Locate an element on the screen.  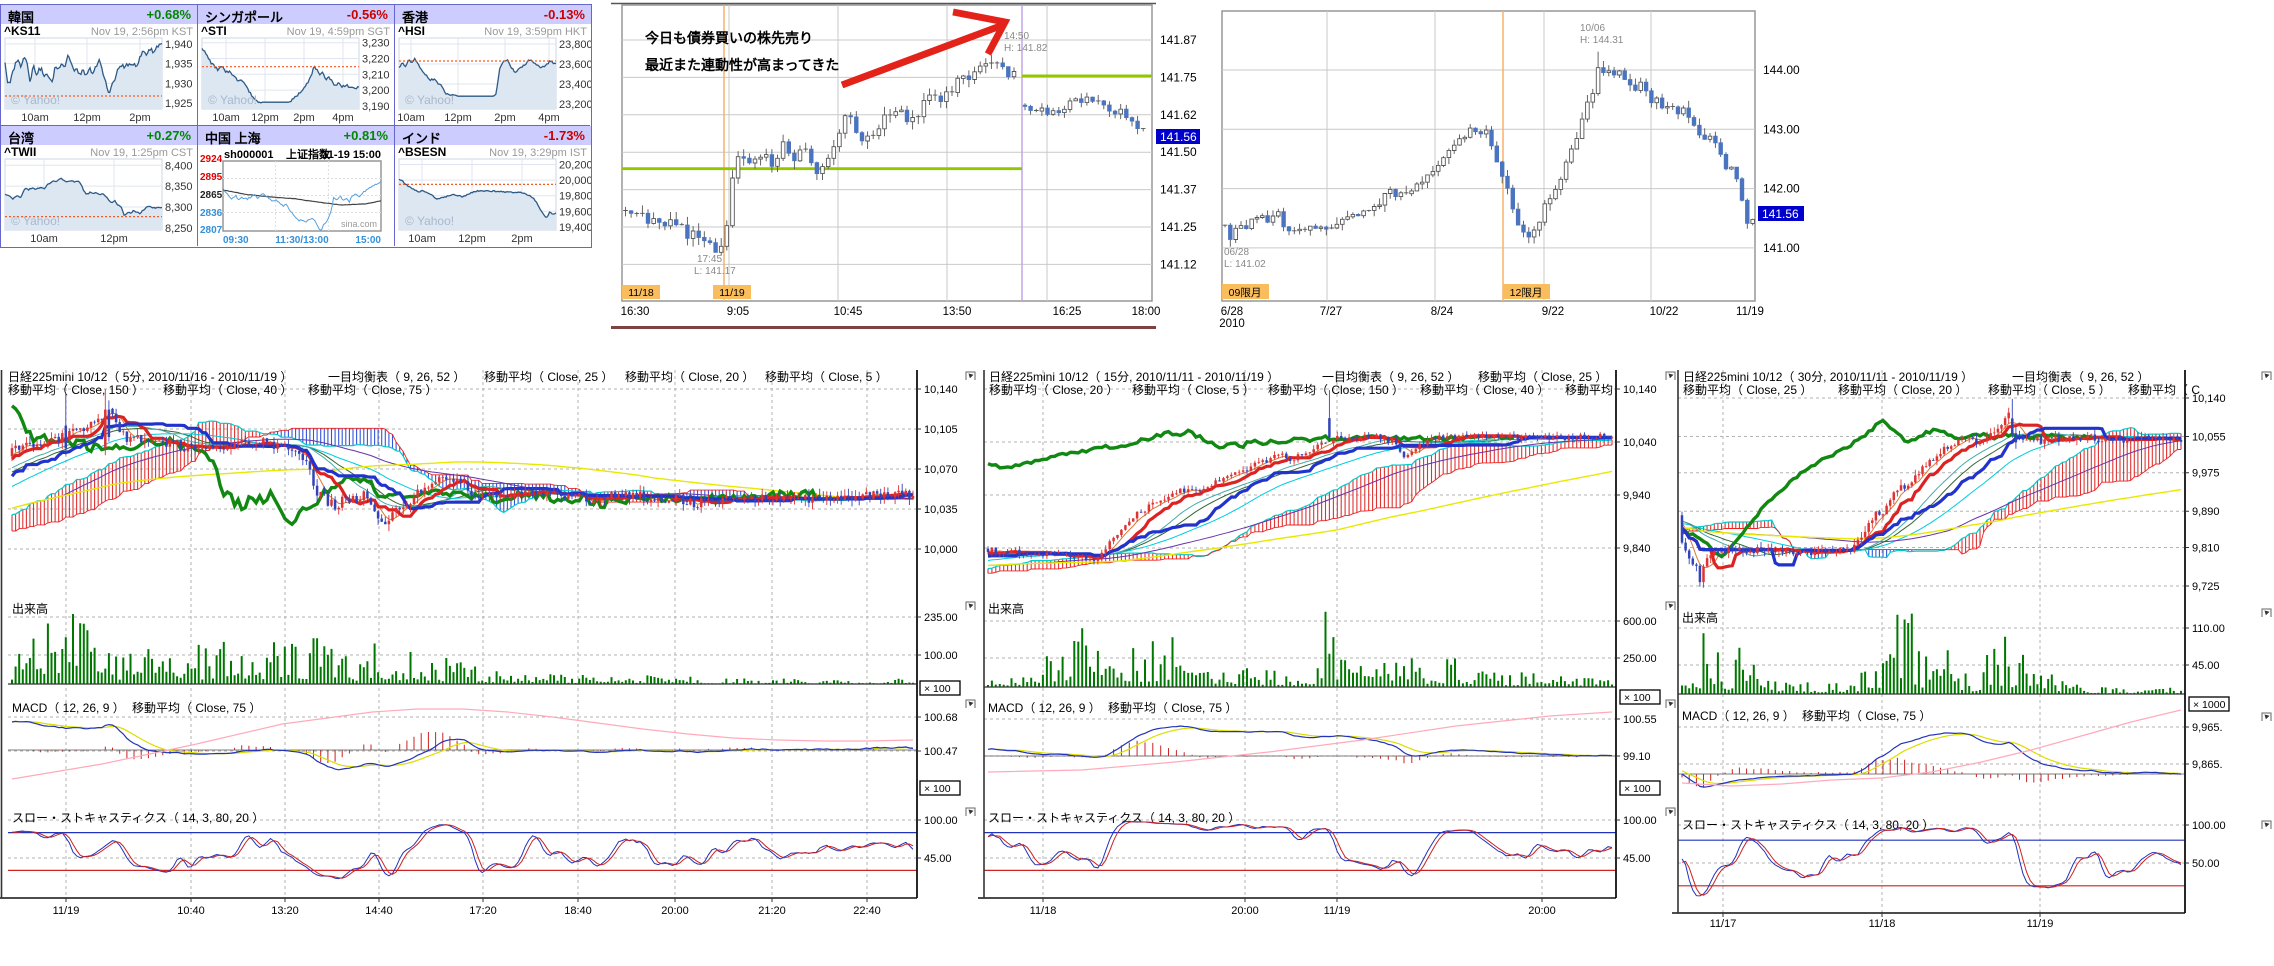
svg-text: × 100 is located at coordinates (937, 689).